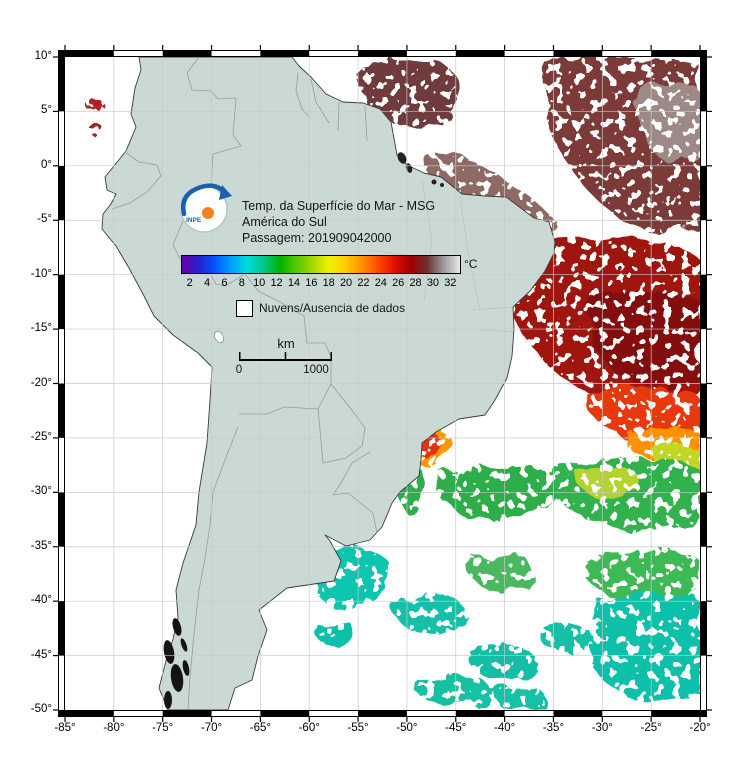 The height and width of the screenshot is (781, 741). What do you see at coordinates (285, 356) in the screenshot?
I see `scale-bar` at bounding box center [285, 356].